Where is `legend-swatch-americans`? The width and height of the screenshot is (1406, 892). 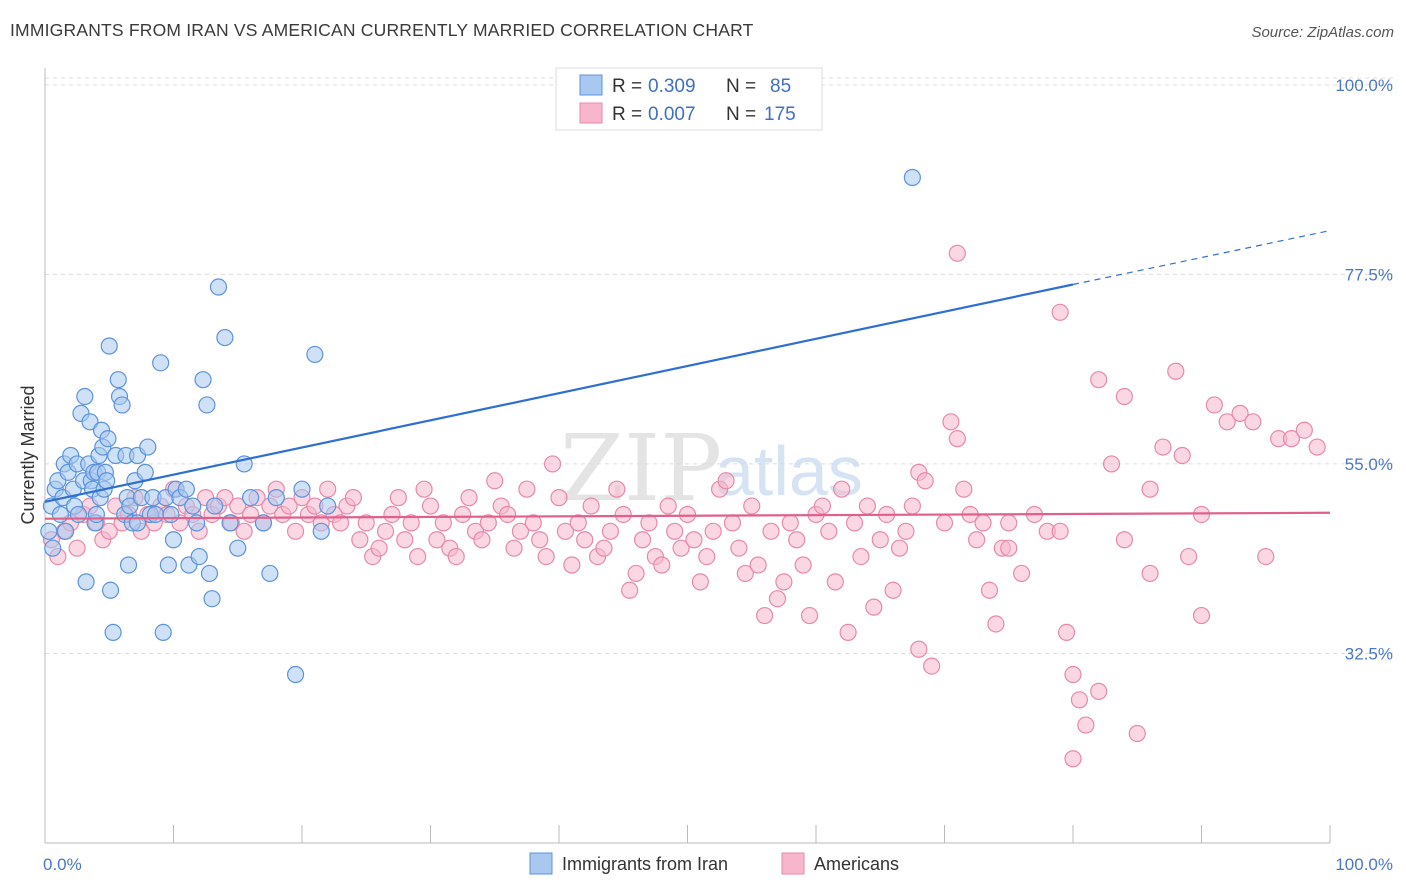 legend-swatch-americans is located at coordinates (591, 113).